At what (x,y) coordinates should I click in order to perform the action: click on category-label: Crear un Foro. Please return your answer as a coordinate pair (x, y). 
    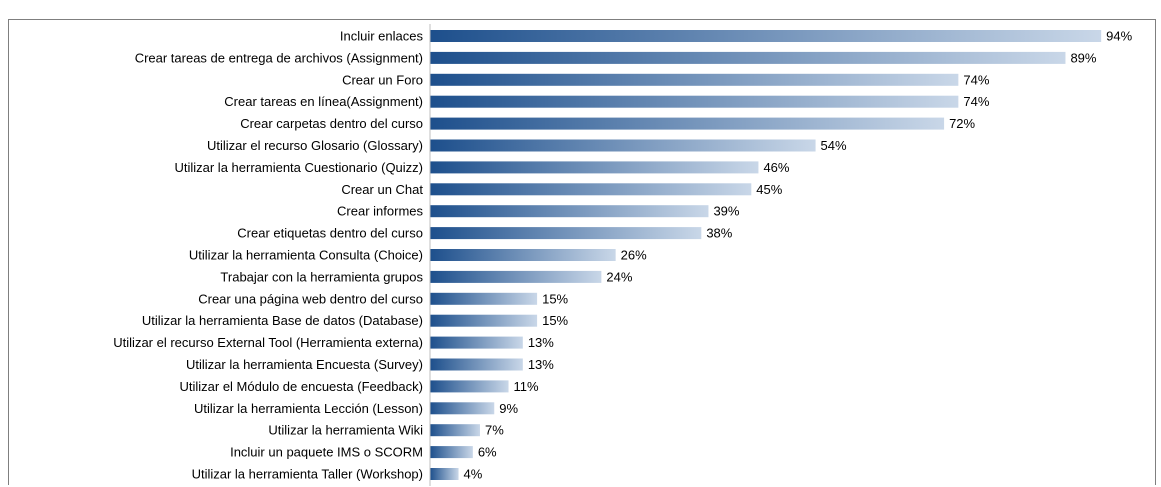
    Looking at the image, I should click on (382, 79).